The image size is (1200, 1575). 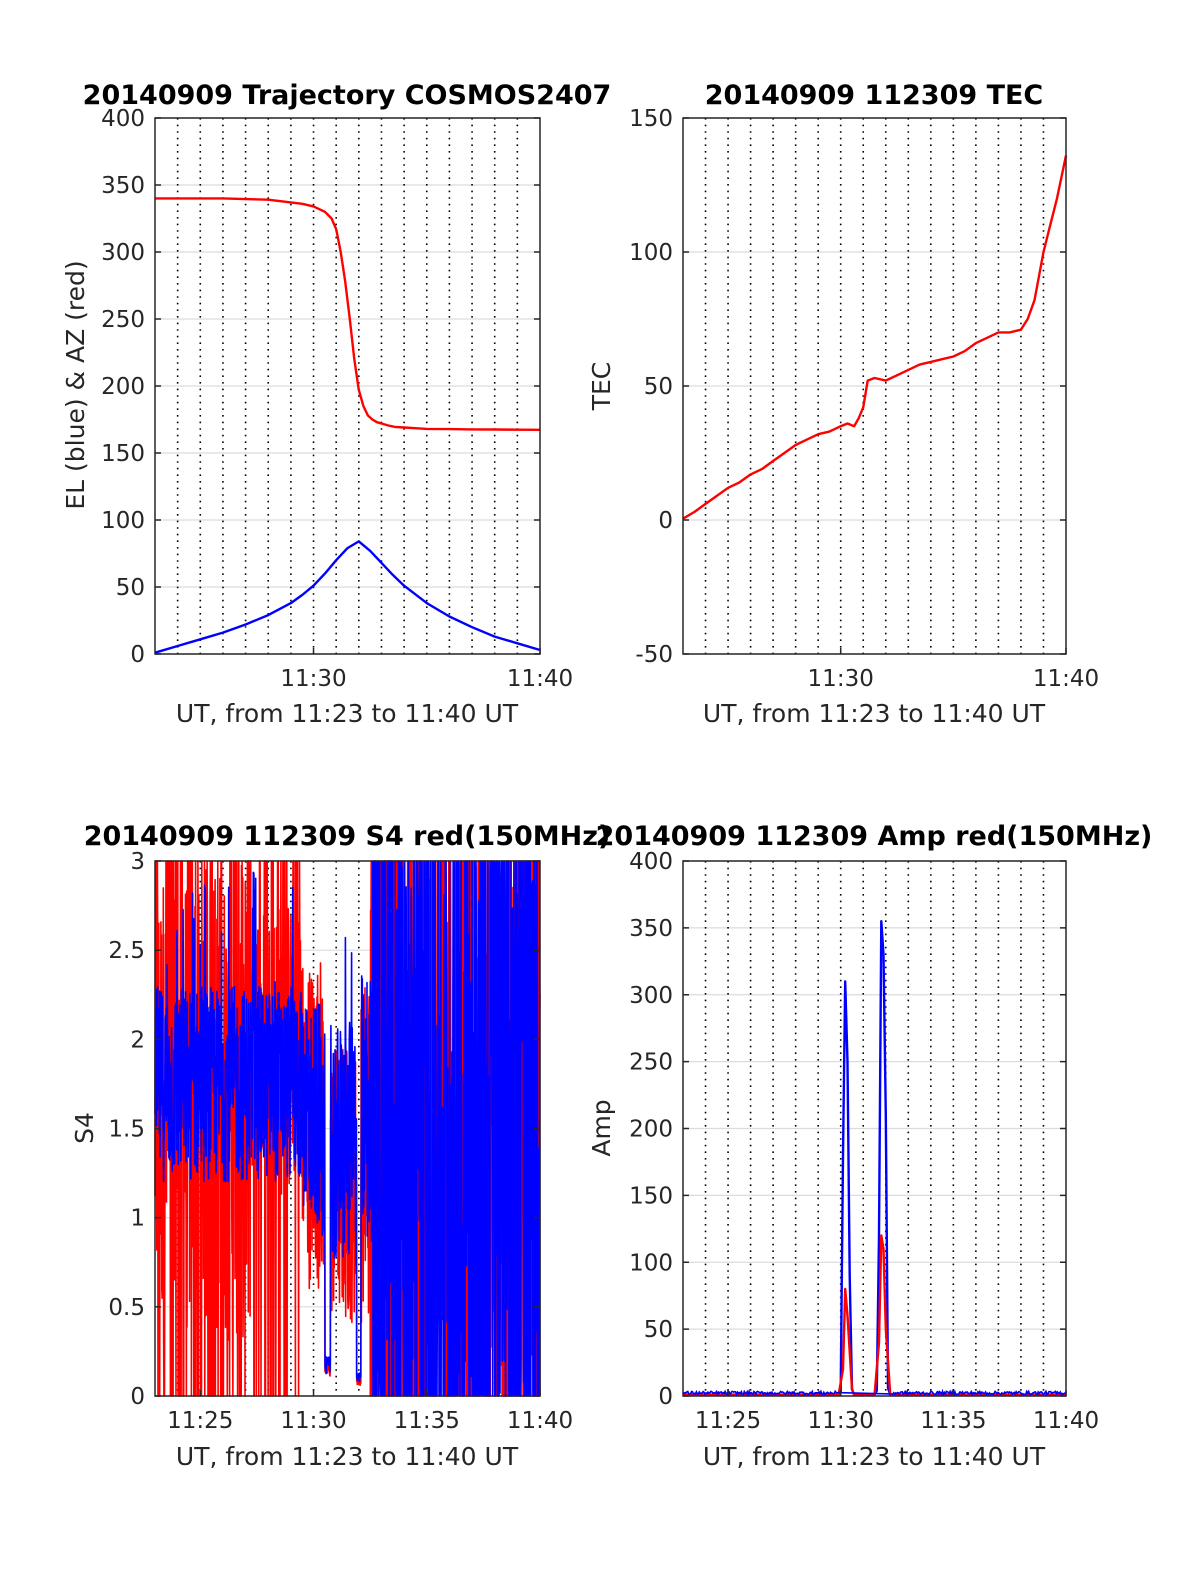 I want to click on tec-ytick-label: 50, so click(x=658, y=387).